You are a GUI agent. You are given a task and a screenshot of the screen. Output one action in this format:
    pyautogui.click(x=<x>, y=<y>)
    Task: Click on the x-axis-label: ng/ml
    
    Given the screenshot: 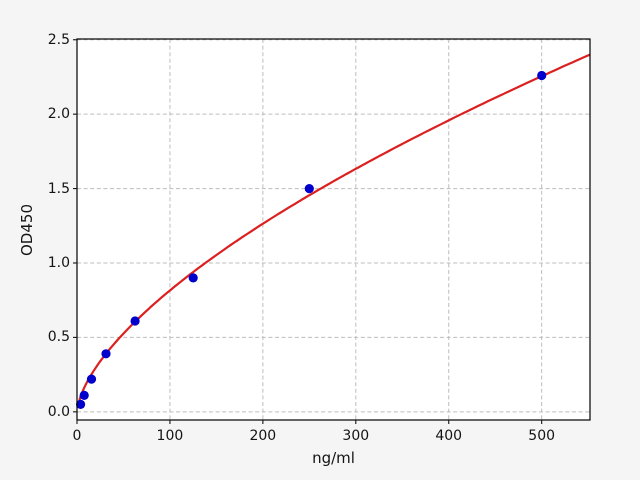 What is the action you would take?
    pyautogui.click(x=333, y=458)
    